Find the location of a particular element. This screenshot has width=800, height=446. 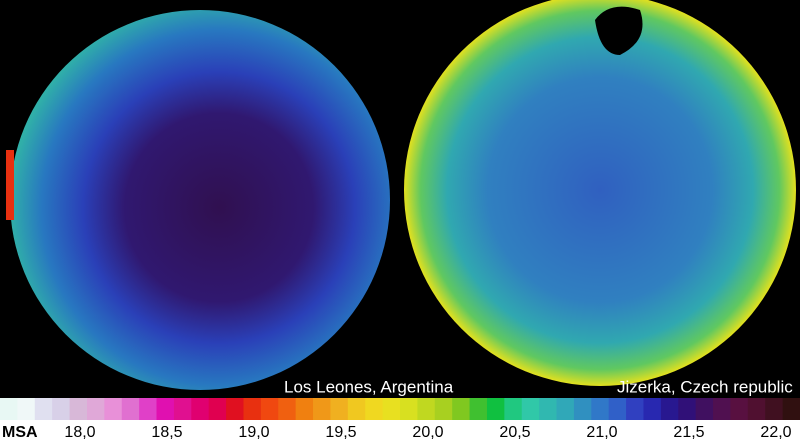

colorbar-tick-label: 19,5 is located at coordinates (340, 432).